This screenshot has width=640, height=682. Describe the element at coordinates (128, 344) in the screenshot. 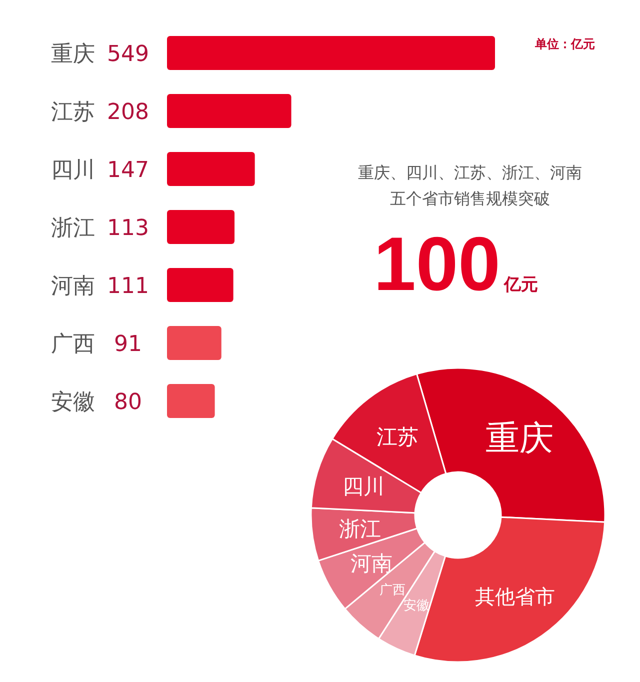

I see `data-label: 91` at that location.